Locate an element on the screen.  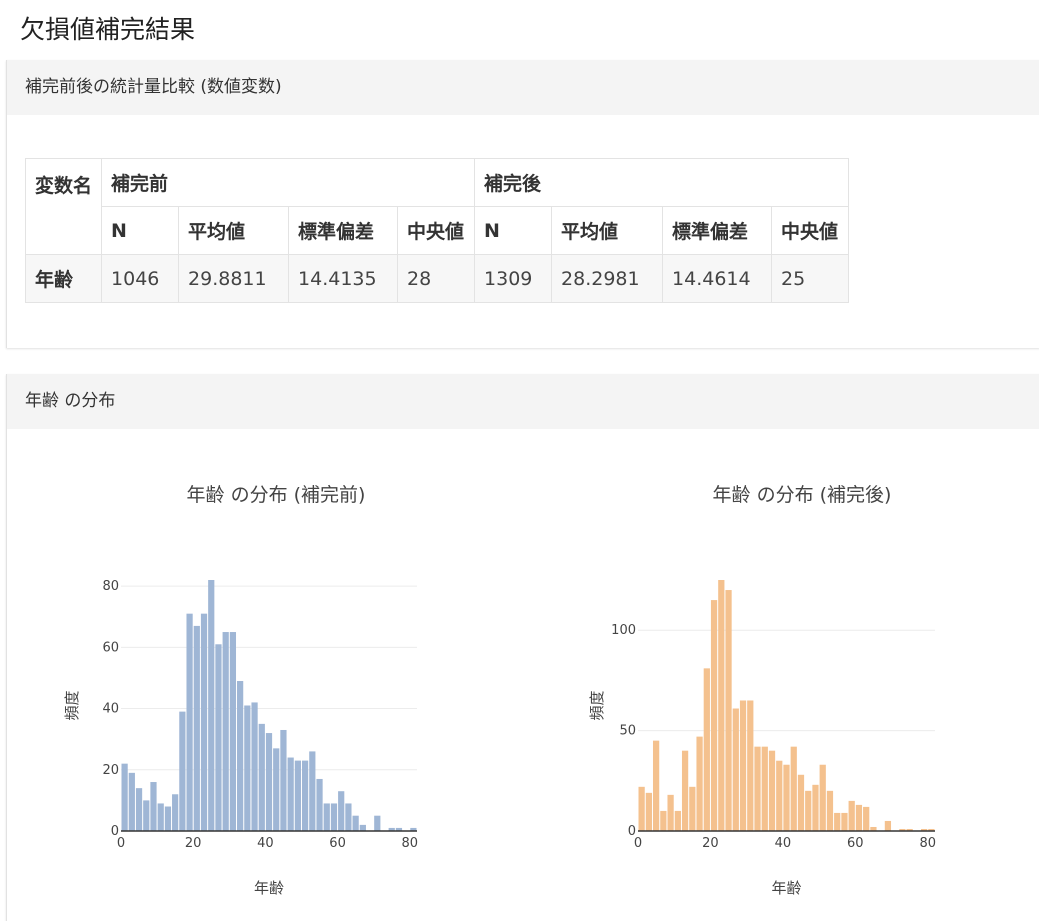
y-tick-label: 50 is located at coordinates (627, 731).